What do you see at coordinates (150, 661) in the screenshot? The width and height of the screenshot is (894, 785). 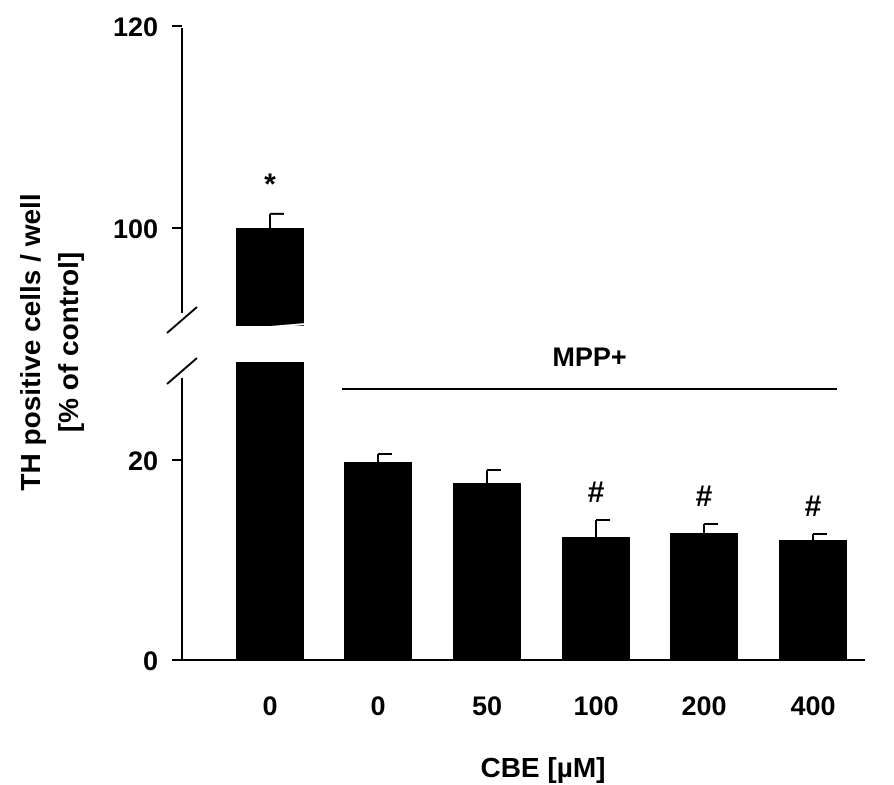 I see `y-tick-label-0: 0` at bounding box center [150, 661].